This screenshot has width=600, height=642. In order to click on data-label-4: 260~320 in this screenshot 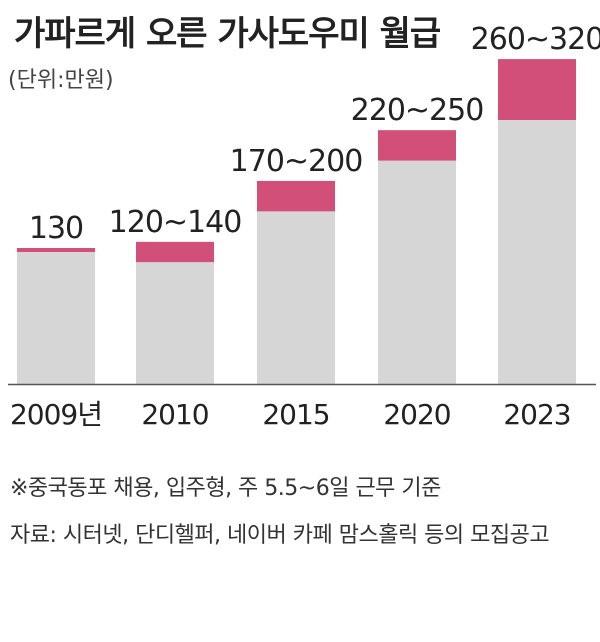, I will do `click(535, 39)`.